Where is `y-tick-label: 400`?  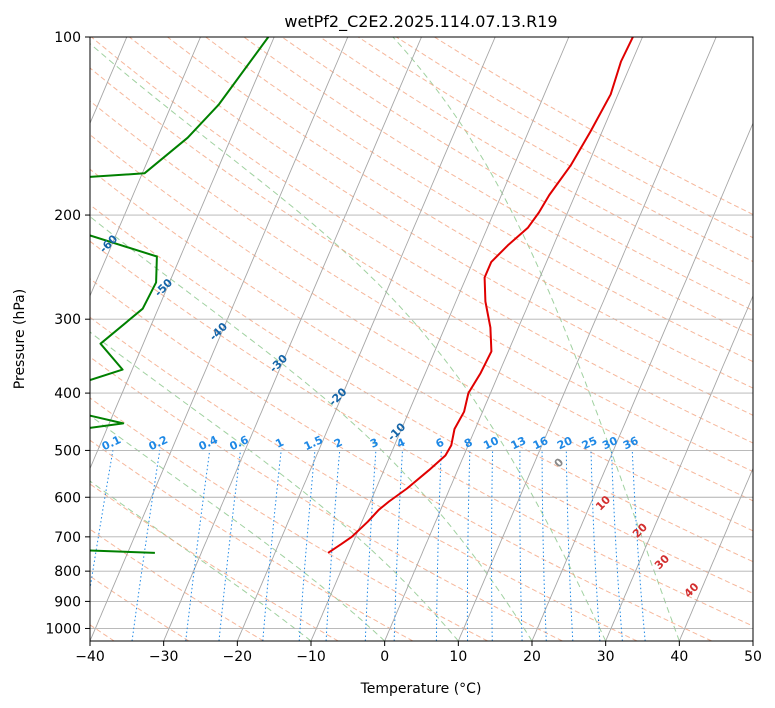 y-tick-label: 400 is located at coordinates (67, 394).